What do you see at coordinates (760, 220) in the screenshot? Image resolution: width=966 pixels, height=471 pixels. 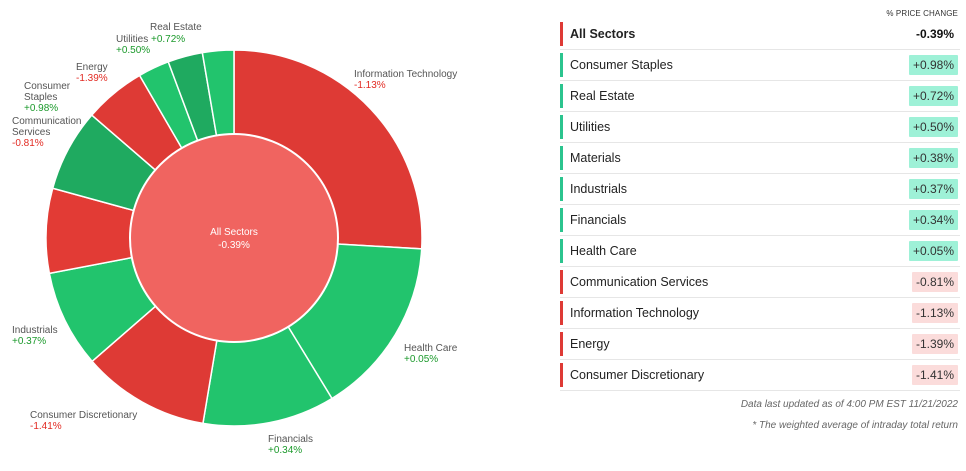 I see `row-financials: Financials +0.34%` at bounding box center [760, 220].